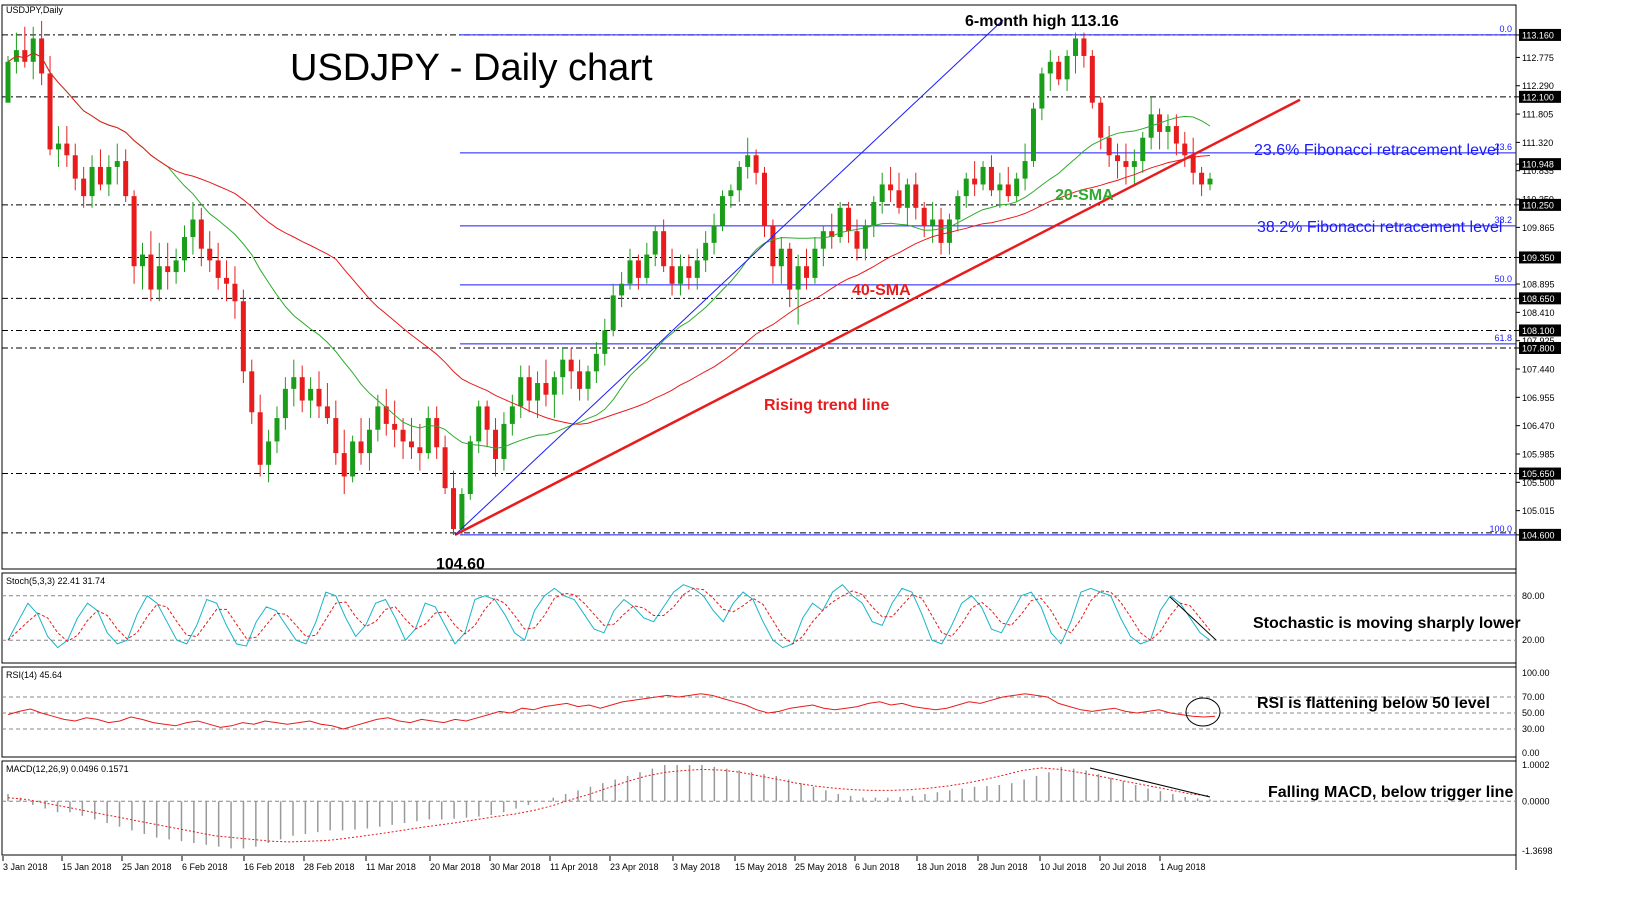 Image resolution: width=1644 pixels, height=919 pixels. Describe the element at coordinates (1203, 712) in the screenshot. I see `rsi-circle-highlight` at that location.